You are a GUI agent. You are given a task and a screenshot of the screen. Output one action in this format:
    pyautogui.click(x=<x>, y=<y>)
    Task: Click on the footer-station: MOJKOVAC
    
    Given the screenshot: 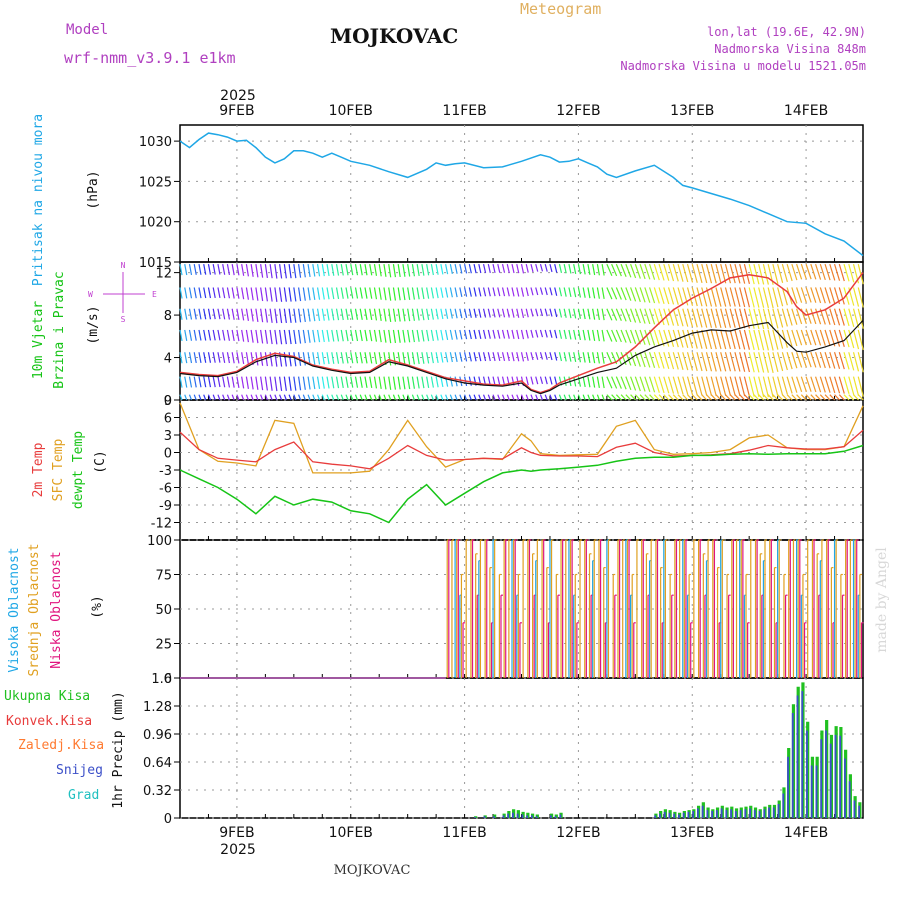 What is the action you would take?
    pyautogui.click(x=372, y=870)
    